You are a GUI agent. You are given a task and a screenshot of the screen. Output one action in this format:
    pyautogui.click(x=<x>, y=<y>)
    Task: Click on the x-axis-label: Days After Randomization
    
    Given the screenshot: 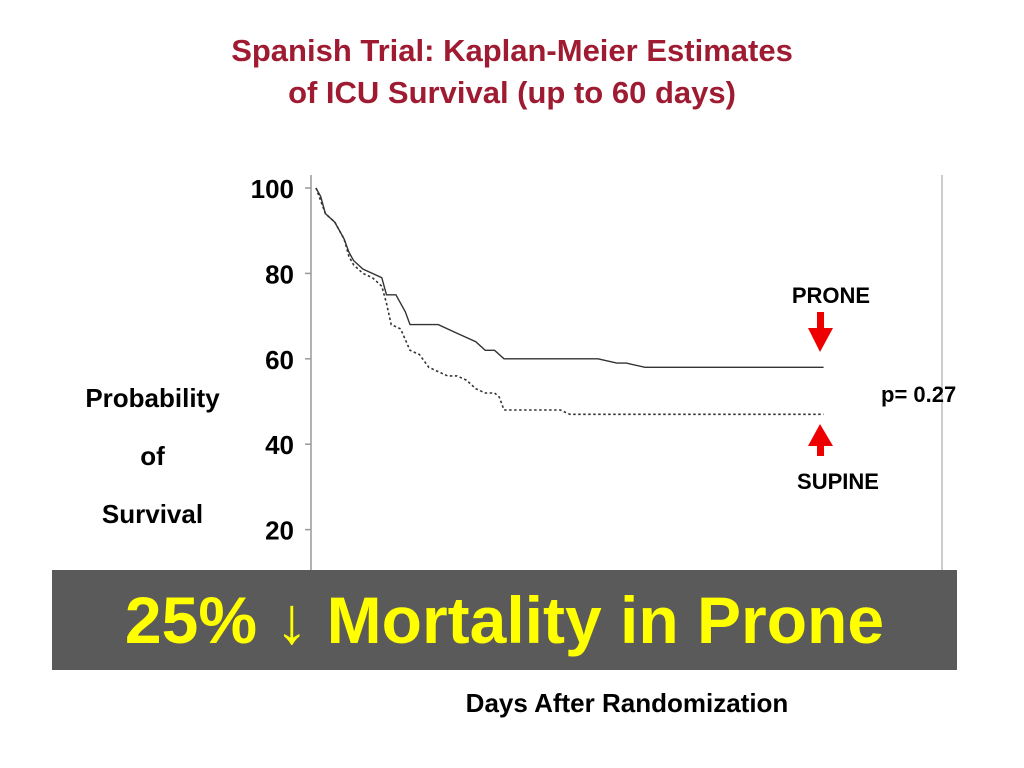 What is the action you would take?
    pyautogui.click(x=627, y=703)
    